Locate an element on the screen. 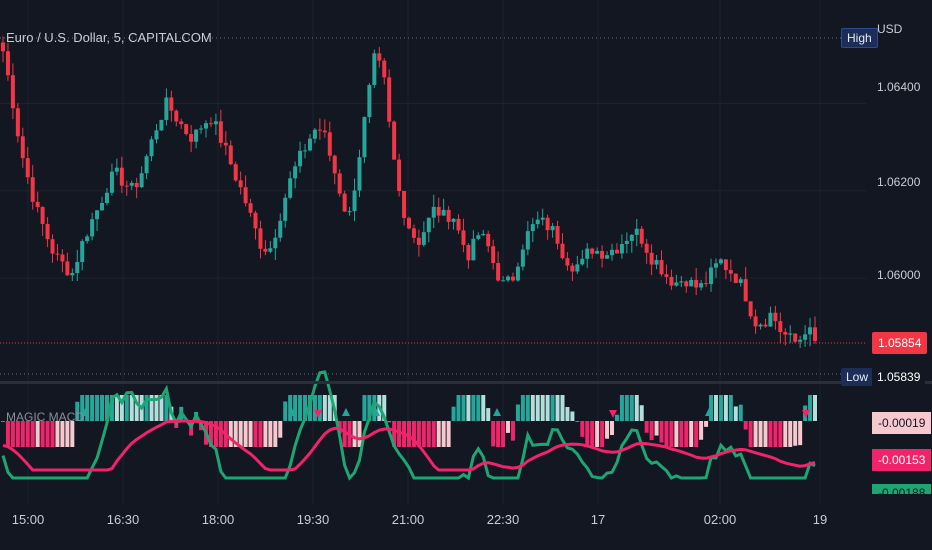 The width and height of the screenshot is (932, 550). price-tick: 1.06200 is located at coordinates (899, 182).